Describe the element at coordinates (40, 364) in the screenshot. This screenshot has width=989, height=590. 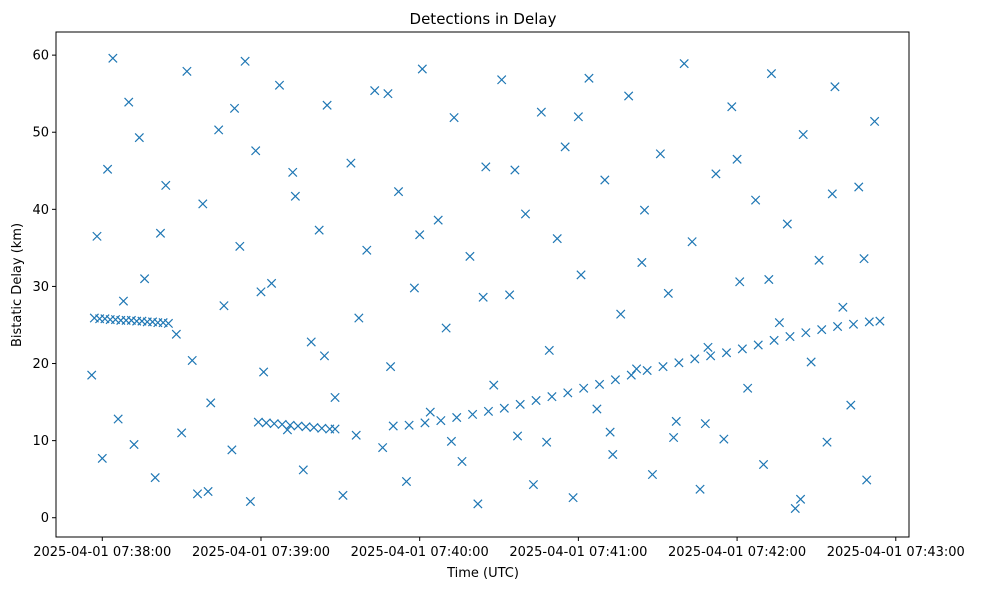
I see `y-tick-label: 20` at that location.